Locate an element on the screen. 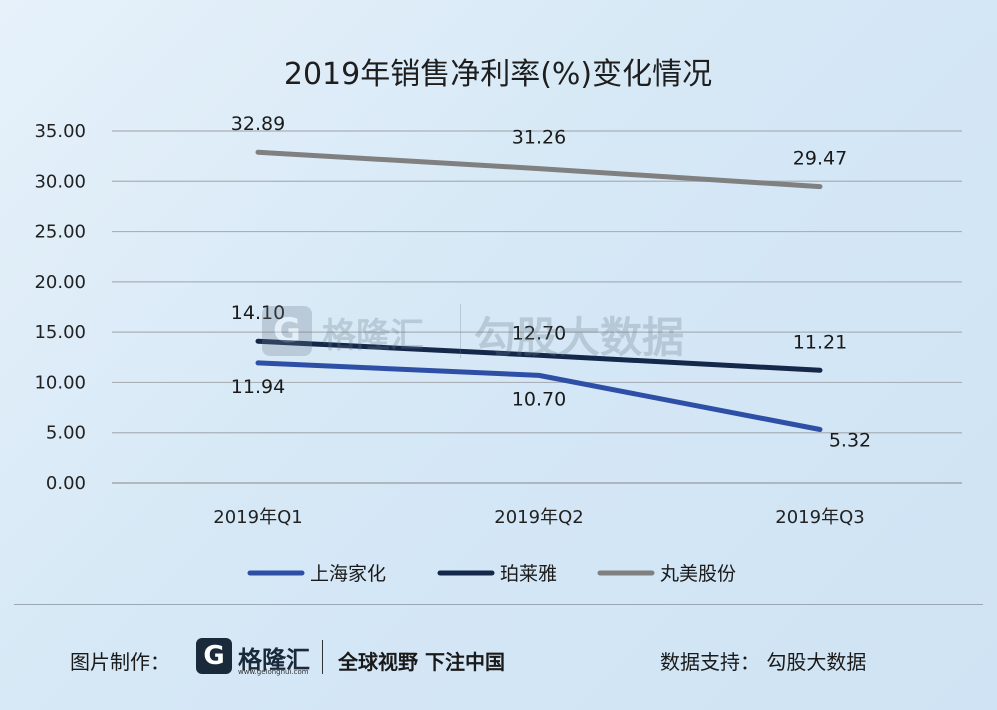  watermark: G 格隆汇 勾股大数据 is located at coordinates (502, 331).